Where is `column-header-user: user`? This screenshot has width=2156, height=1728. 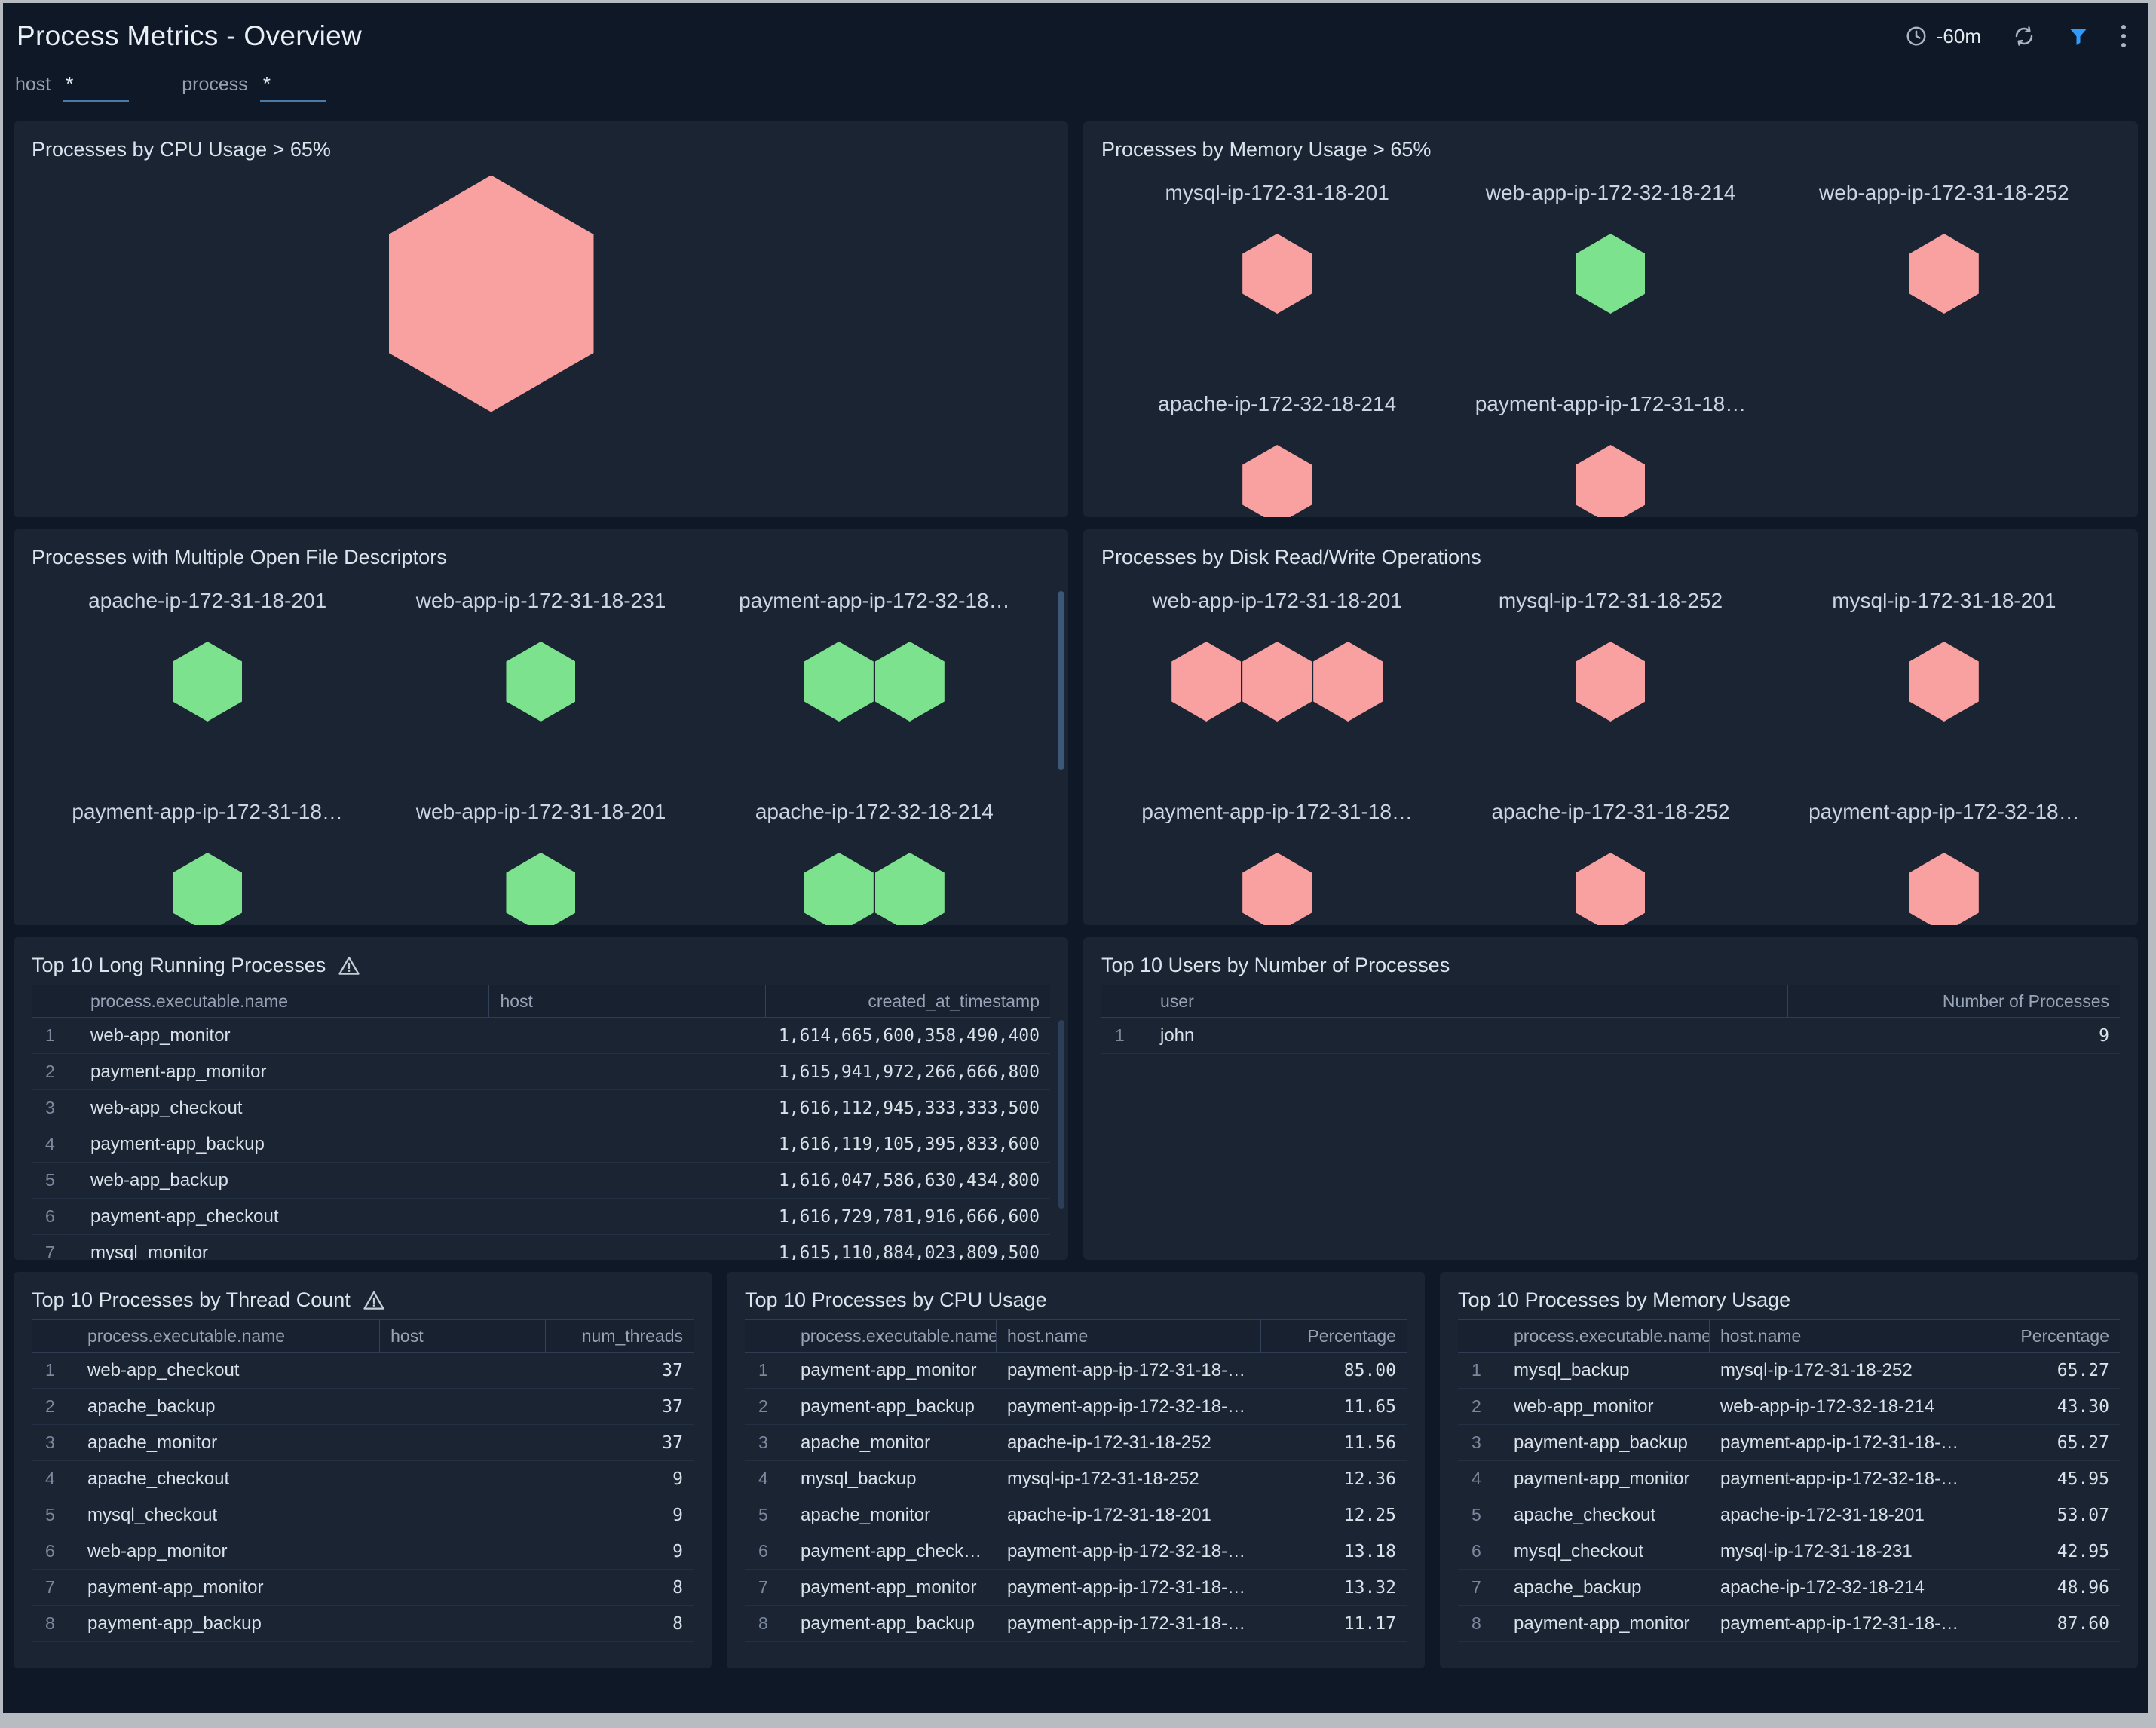 column-header-user: user is located at coordinates (1469, 1001).